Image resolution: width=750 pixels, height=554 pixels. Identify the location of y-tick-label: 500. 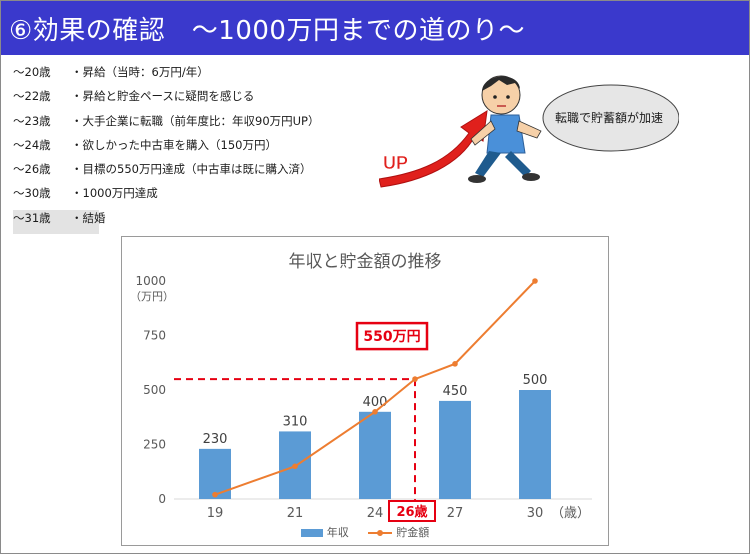
(154, 390).